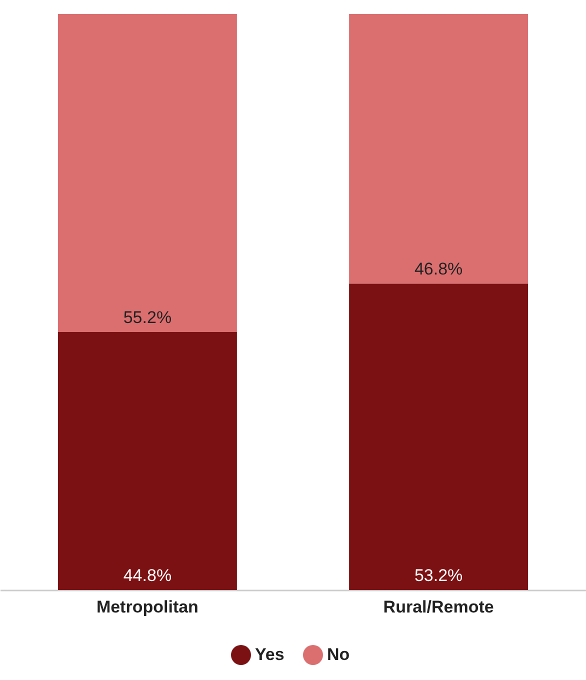 This screenshot has width=586, height=680. I want to click on x-tick-label: Metropolitan, so click(147, 607).